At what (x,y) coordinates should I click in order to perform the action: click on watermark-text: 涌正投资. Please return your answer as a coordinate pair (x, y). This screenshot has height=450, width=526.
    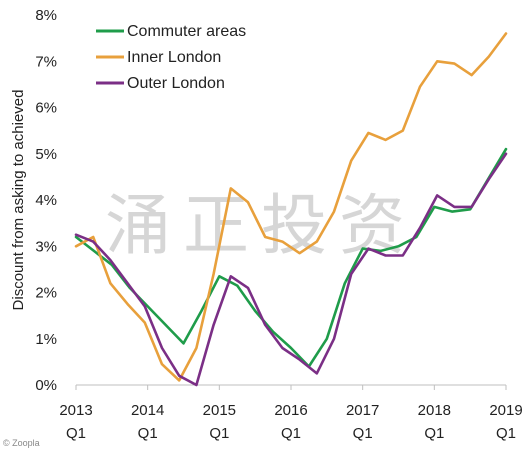
    Looking at the image, I should click on (261, 225).